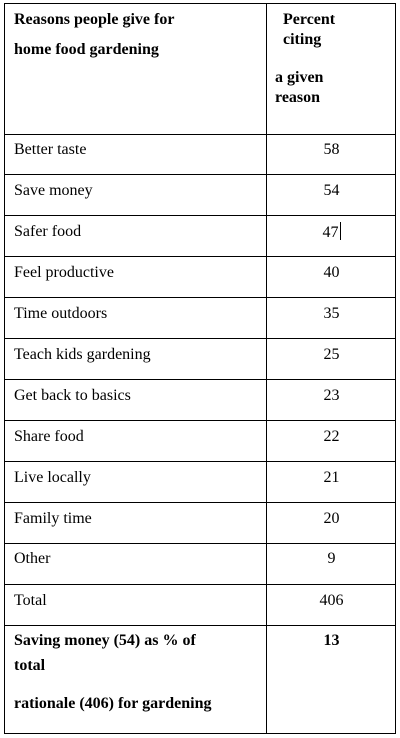  Describe the element at coordinates (309, 19) in the screenshot. I see `header-percent-line1: Percent` at that location.